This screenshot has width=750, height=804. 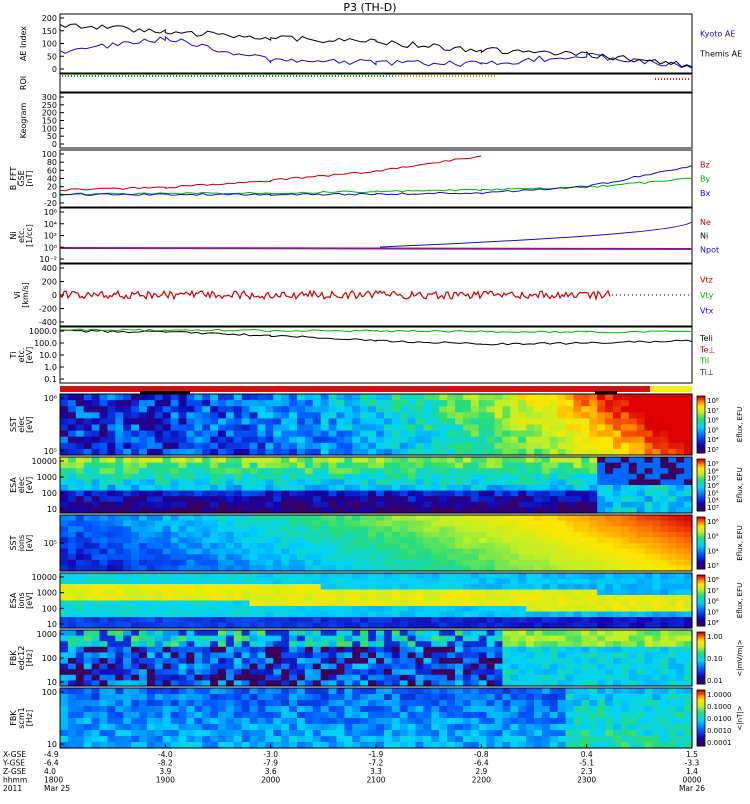 What do you see at coordinates (705, 164) in the screenshot?
I see `legend-bfgm: Bz` at bounding box center [705, 164].